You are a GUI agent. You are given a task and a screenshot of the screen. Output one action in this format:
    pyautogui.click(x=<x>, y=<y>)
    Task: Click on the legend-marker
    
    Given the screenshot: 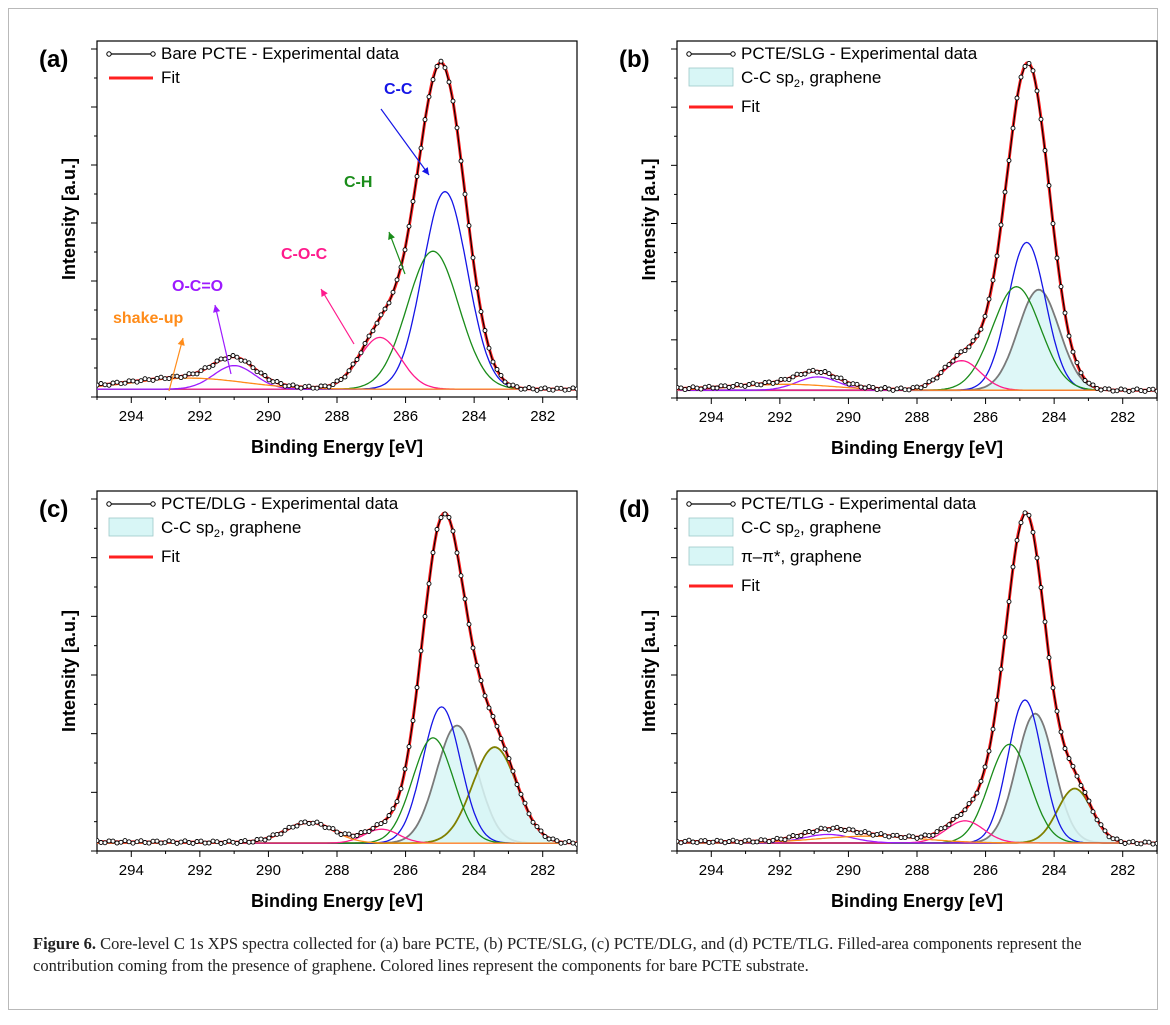 What is the action you would take?
    pyautogui.click(x=109, y=54)
    